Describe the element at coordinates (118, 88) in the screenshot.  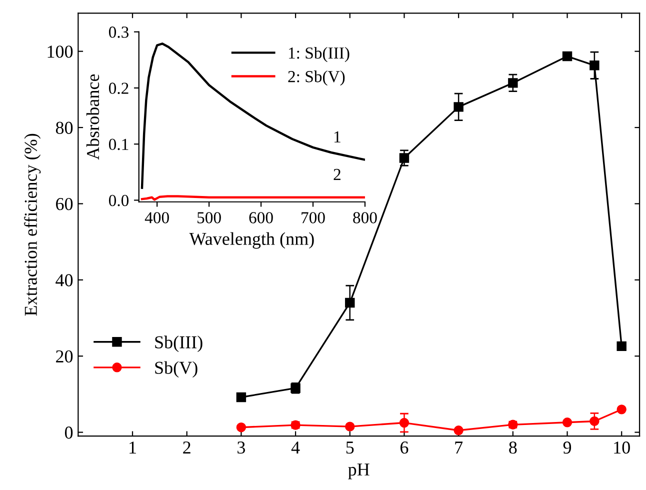
I see `y-tick-label: 0.2` at that location.